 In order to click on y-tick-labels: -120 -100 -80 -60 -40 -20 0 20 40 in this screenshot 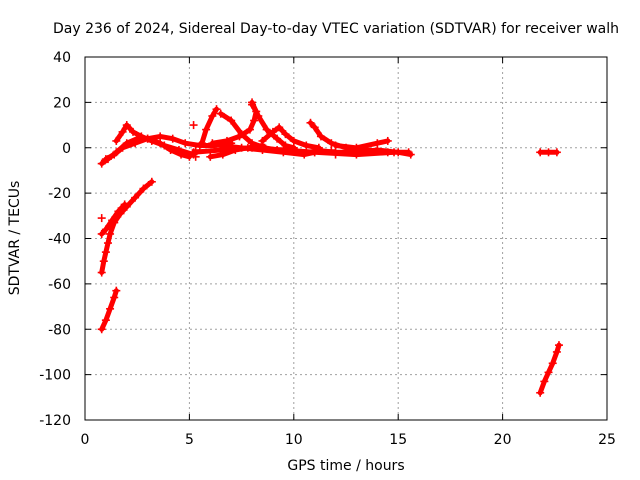, I will do `click(55, 239)`.